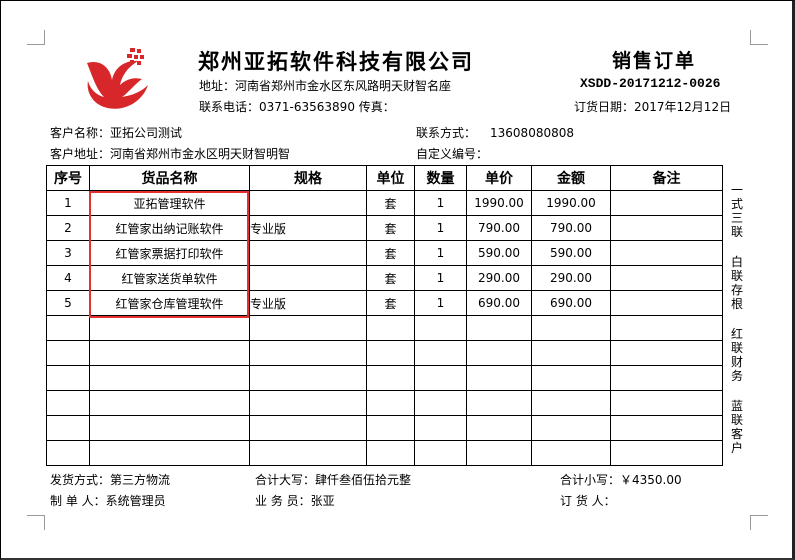  Describe the element at coordinates (654, 61) in the screenshot. I see `order-title: 销售订单` at that location.